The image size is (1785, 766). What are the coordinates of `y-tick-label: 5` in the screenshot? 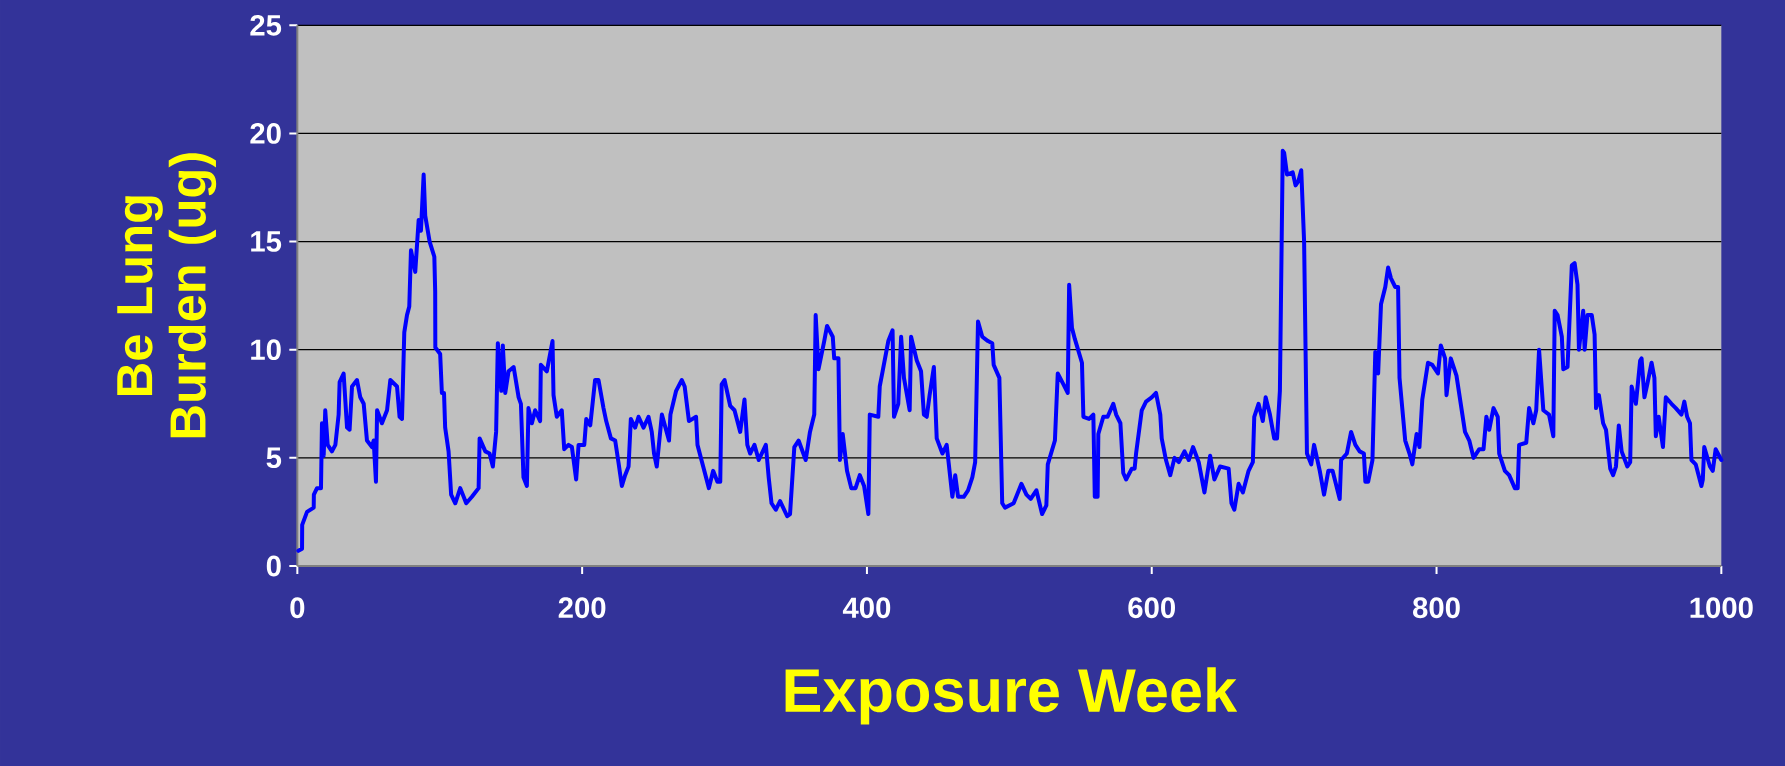 It's located at (274, 458).